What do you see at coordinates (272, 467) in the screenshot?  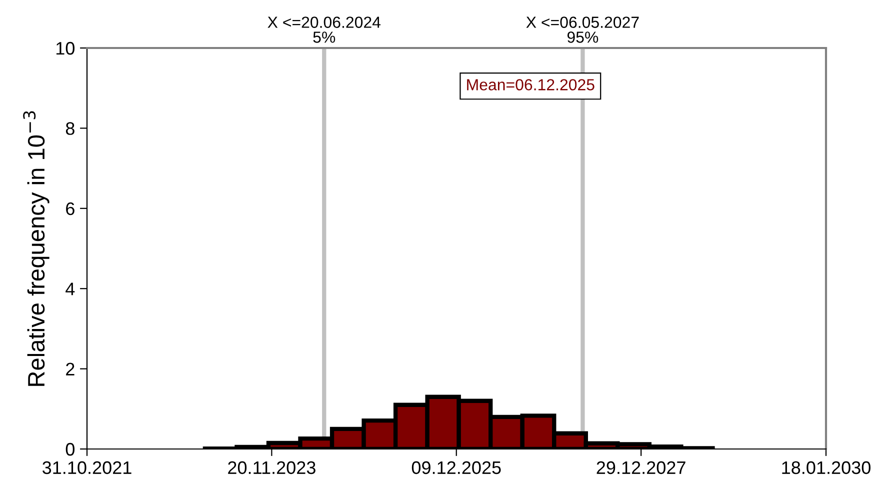 I see `x-tick-label: 20.11.2023` at bounding box center [272, 467].